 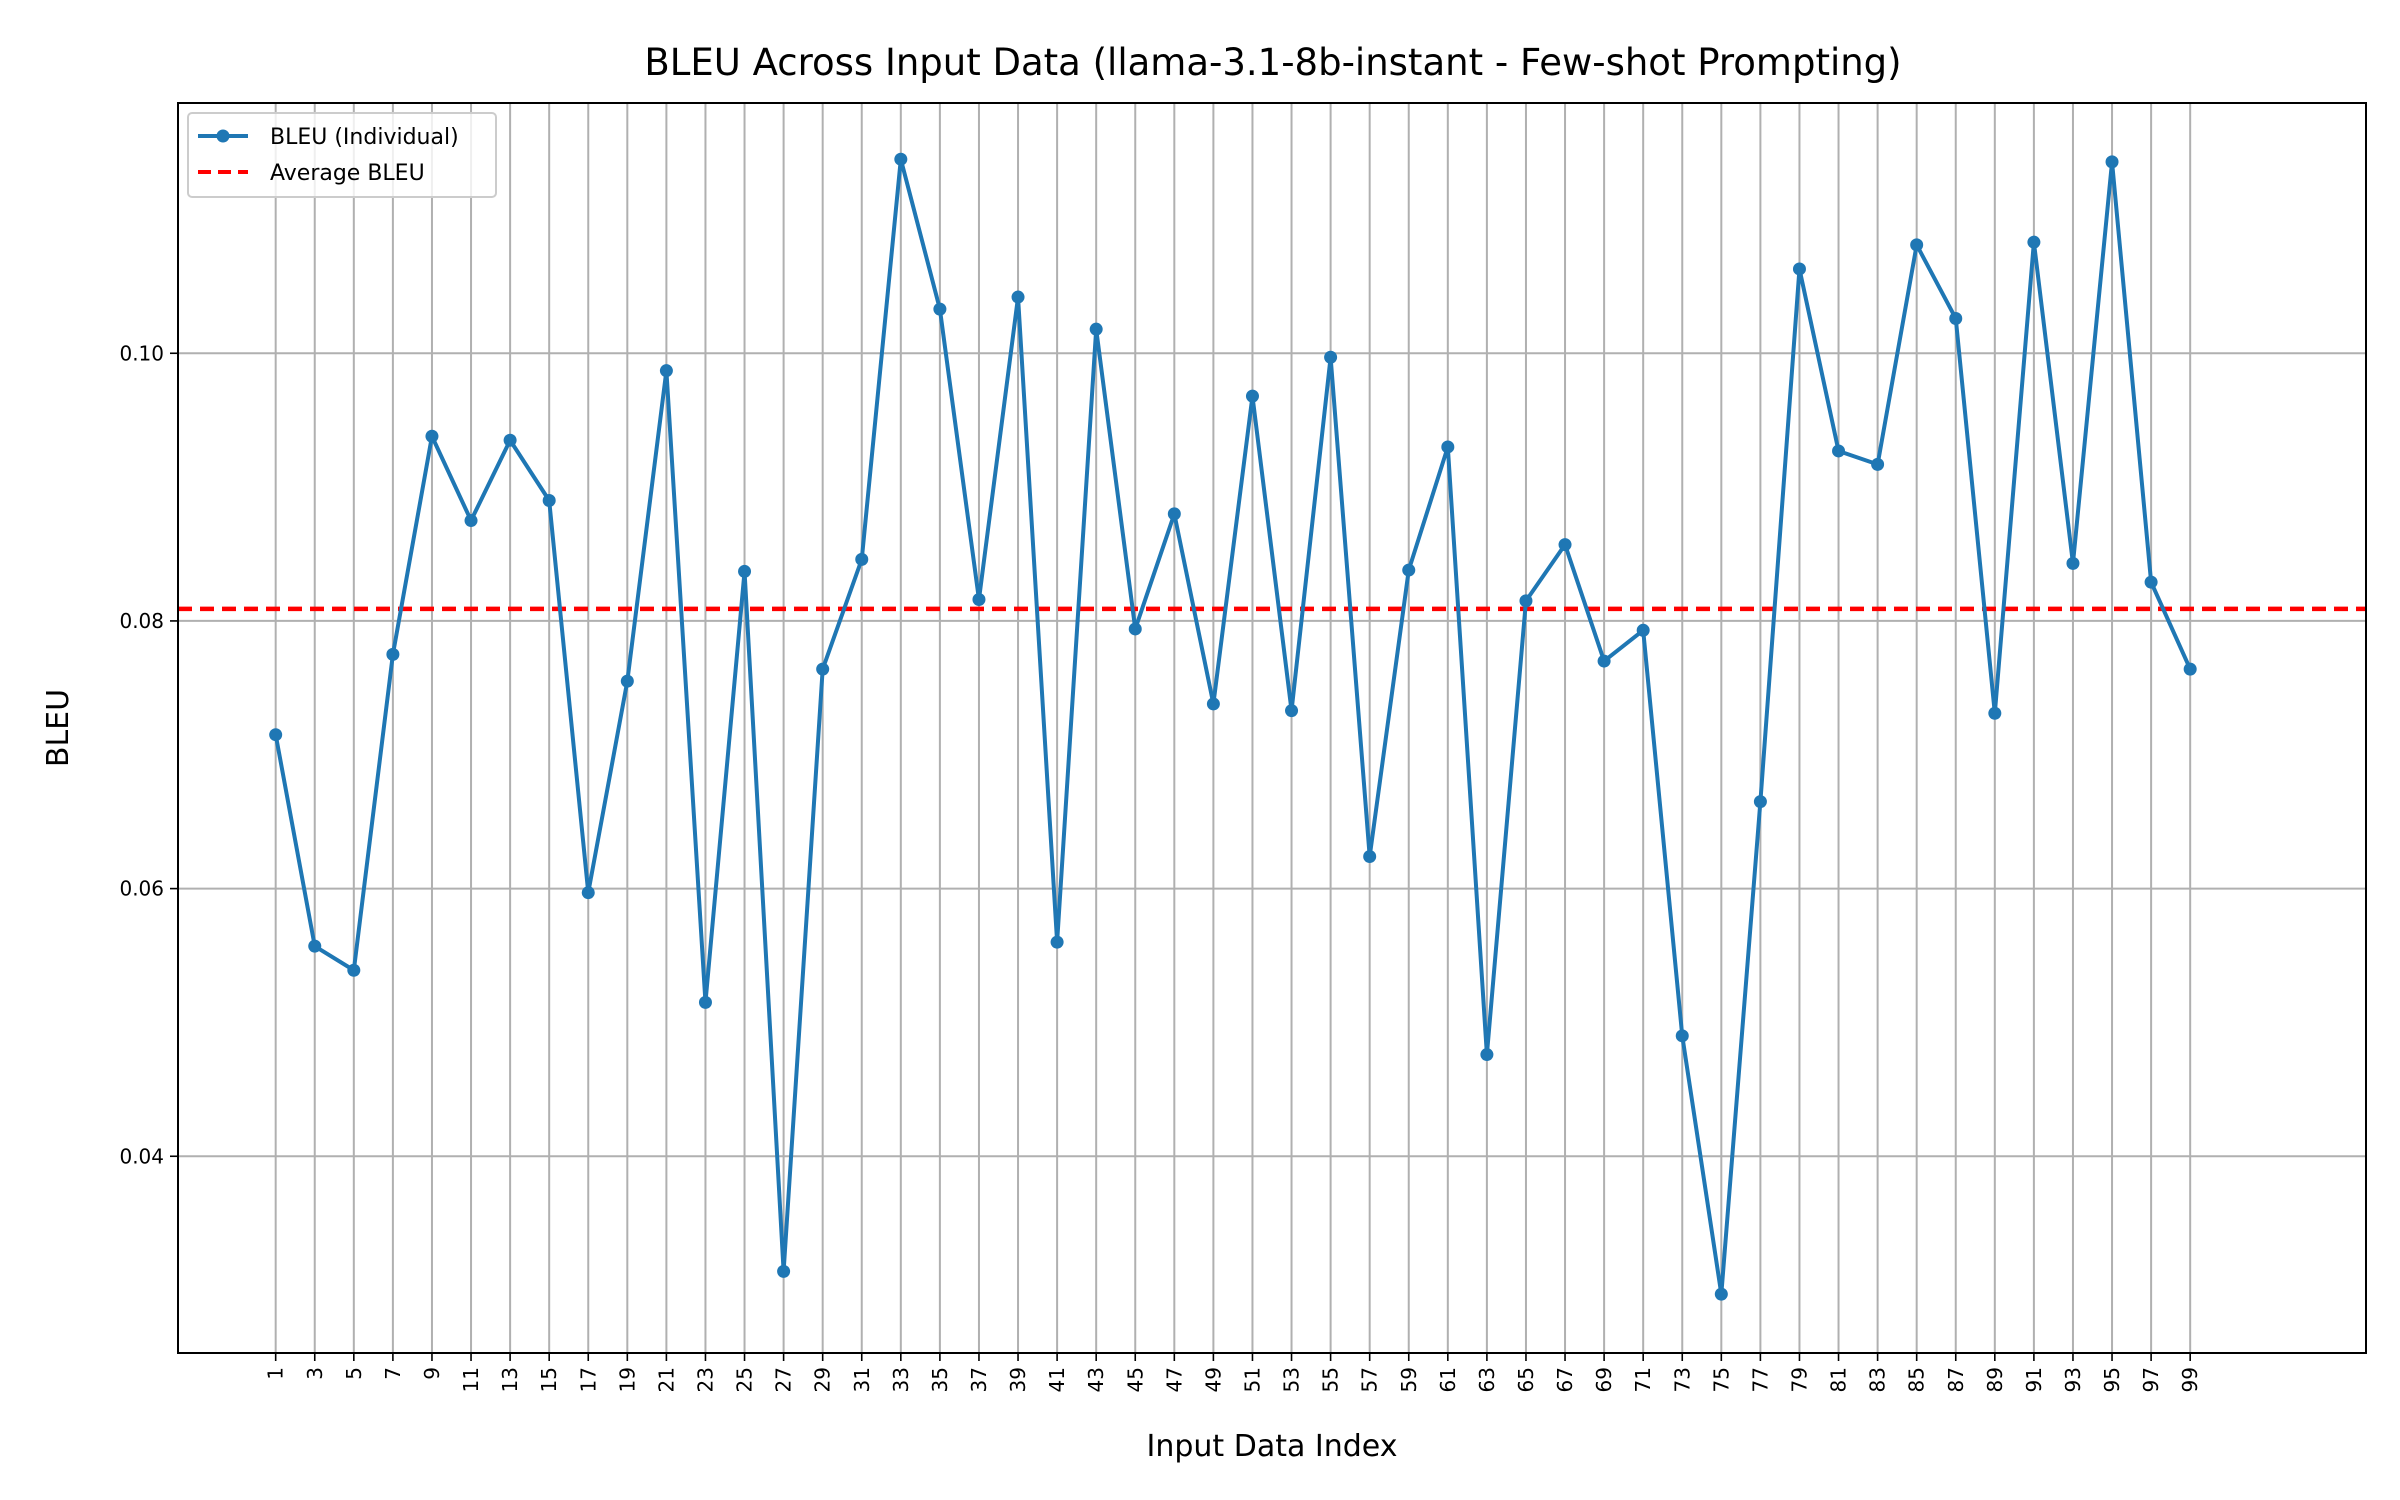 I want to click on x-tick-label: 13, so click(x=510, y=1379).